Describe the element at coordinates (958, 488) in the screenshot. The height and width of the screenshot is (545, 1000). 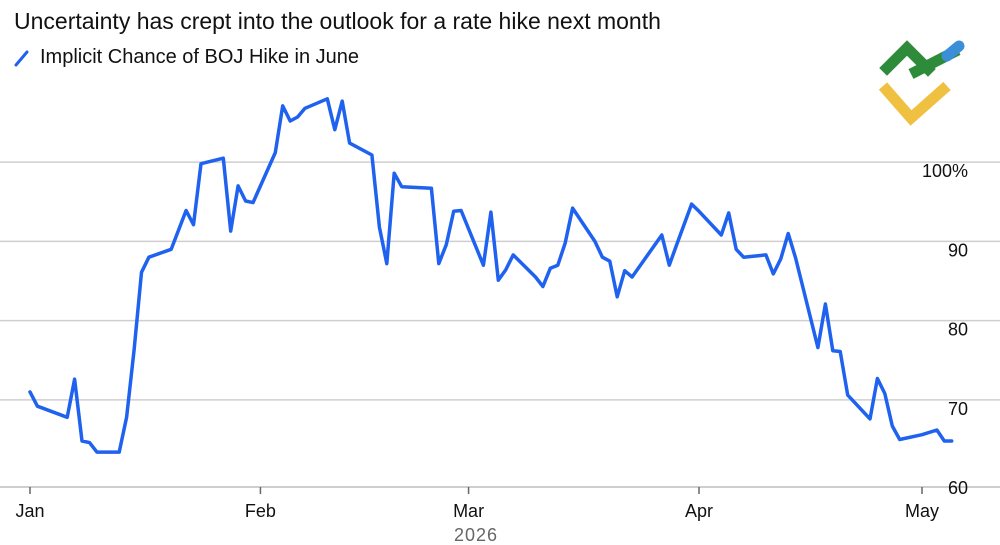
I see `y-tick-label-60: 60` at that location.